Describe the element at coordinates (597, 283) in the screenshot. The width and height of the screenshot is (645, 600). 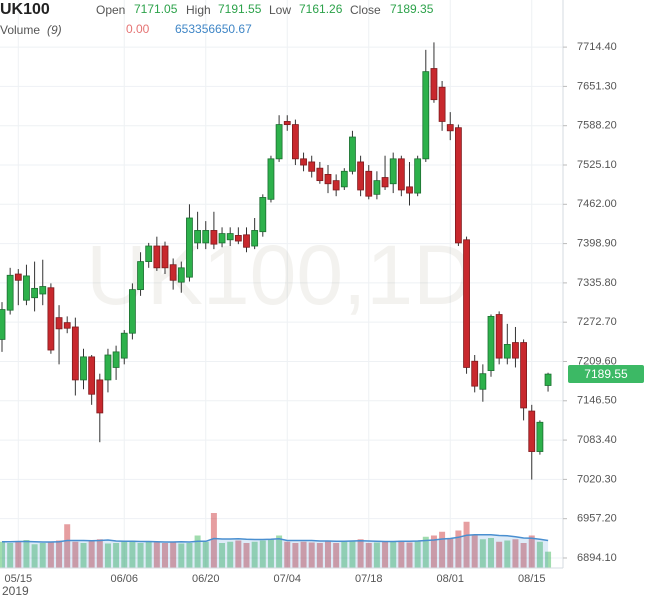
I see `y-tick-label: 7335.80` at that location.